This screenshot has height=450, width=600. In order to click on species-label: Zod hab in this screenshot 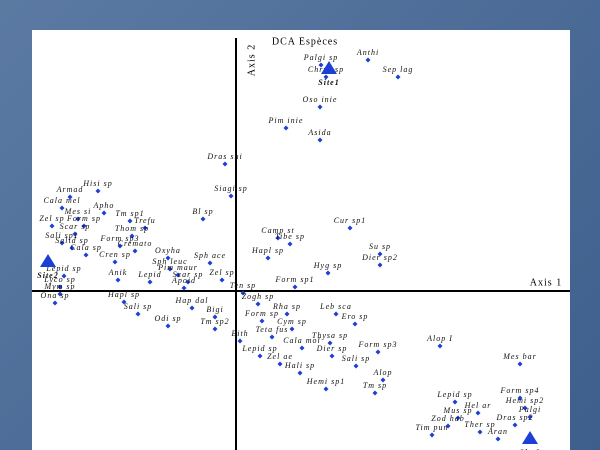, I will do `click(447, 418)`.